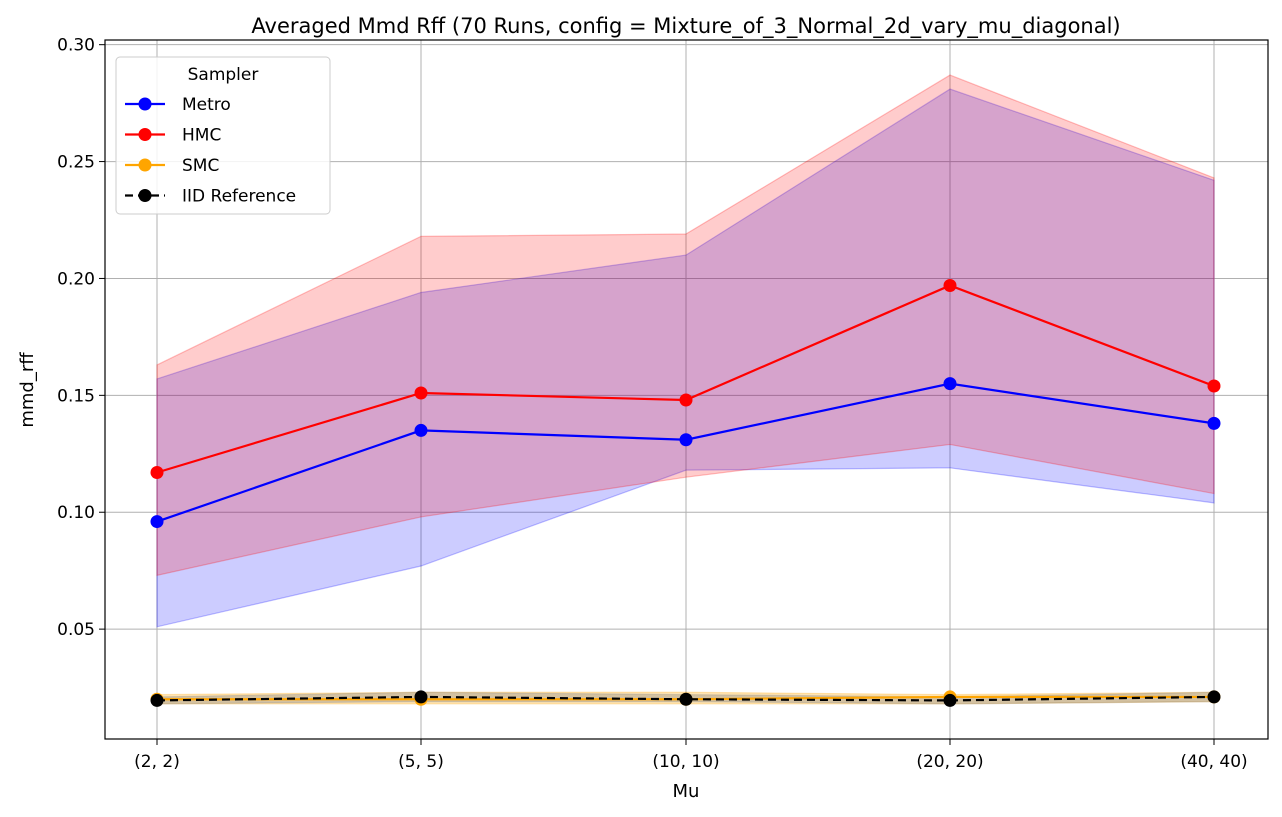 Image resolution: width=1282 pixels, height=817 pixels. Describe the element at coordinates (76, 46) in the screenshot. I see `y-tick-label: 0.30` at that location.